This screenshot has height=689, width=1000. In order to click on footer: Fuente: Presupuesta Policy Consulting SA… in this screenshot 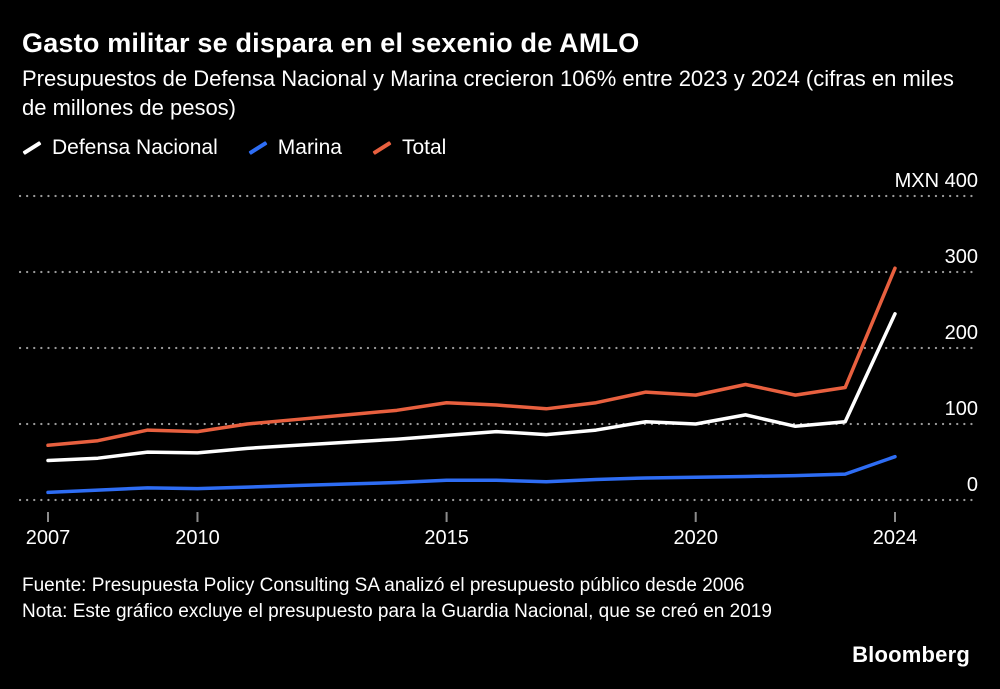, I will do `click(427, 599)`.